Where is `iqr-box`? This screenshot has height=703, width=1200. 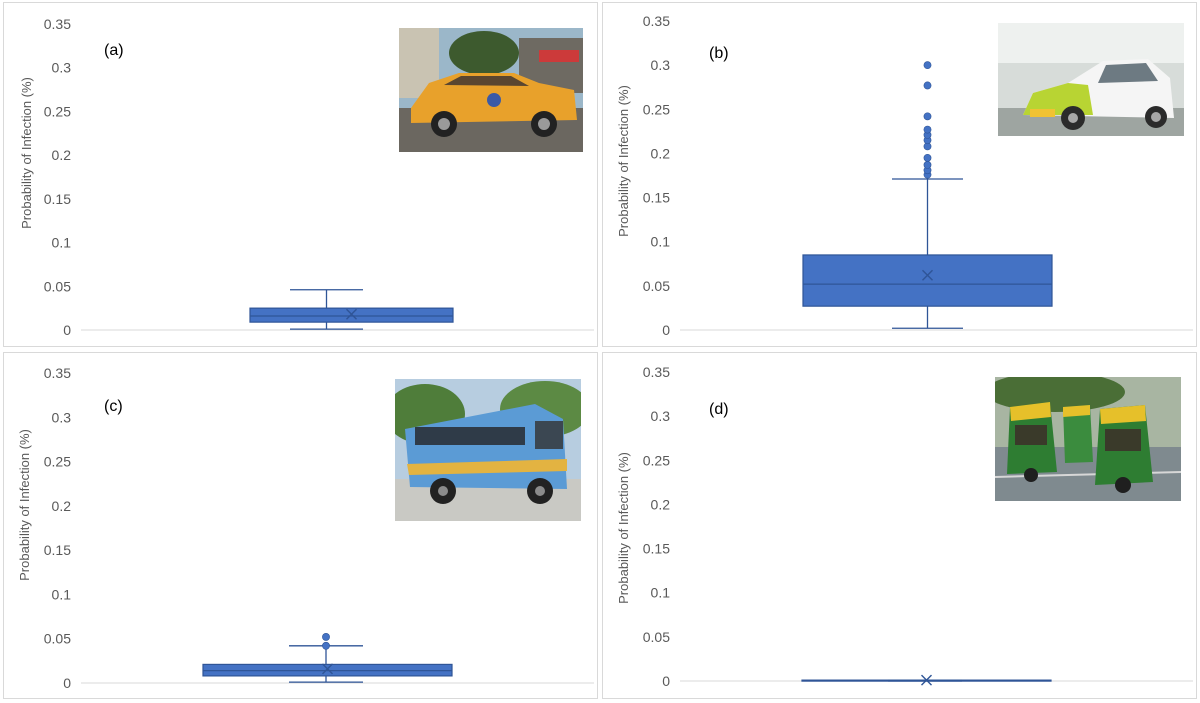 iqr-box is located at coordinates (927, 280).